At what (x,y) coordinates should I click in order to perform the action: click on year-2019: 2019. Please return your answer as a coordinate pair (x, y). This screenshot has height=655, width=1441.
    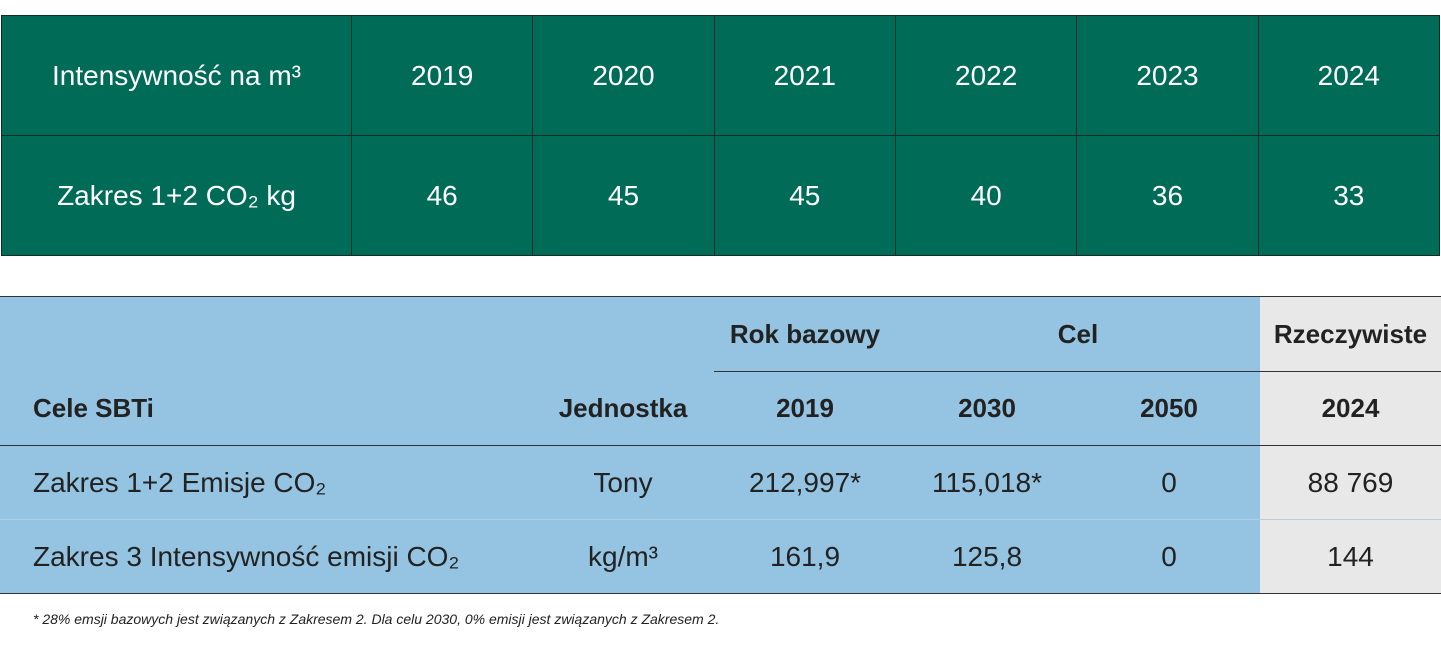
    Looking at the image, I should click on (442, 75).